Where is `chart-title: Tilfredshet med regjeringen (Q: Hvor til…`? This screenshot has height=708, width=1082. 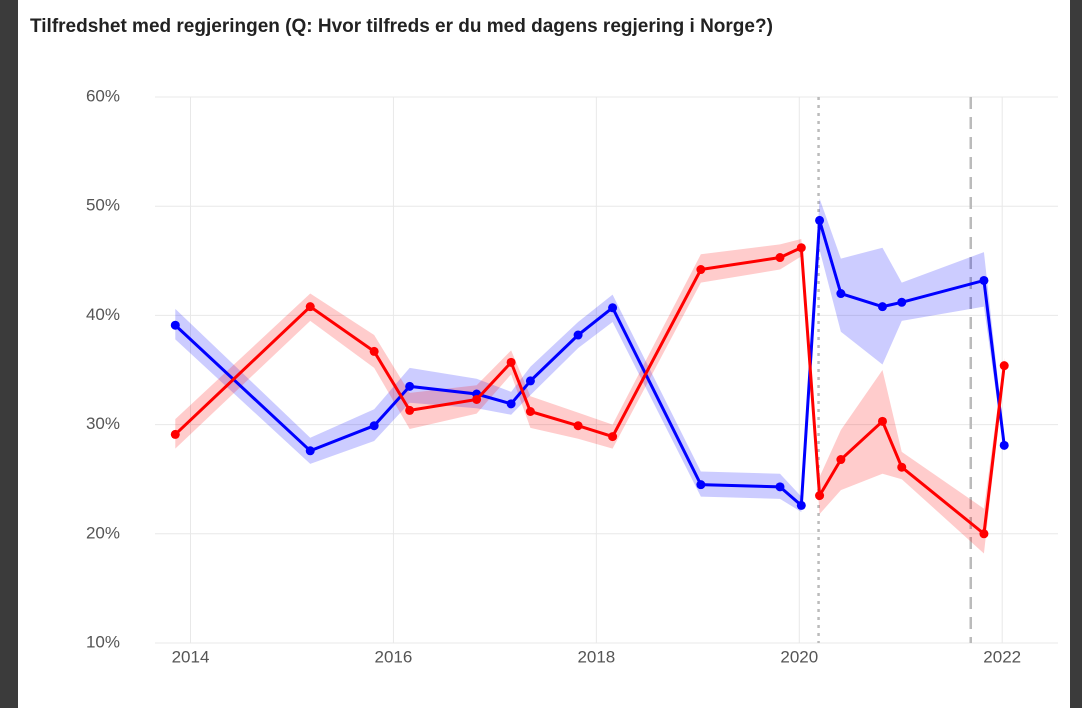 chart-title: Tilfredshet med regjeringen (Q: Hvor til… is located at coordinates (401, 26).